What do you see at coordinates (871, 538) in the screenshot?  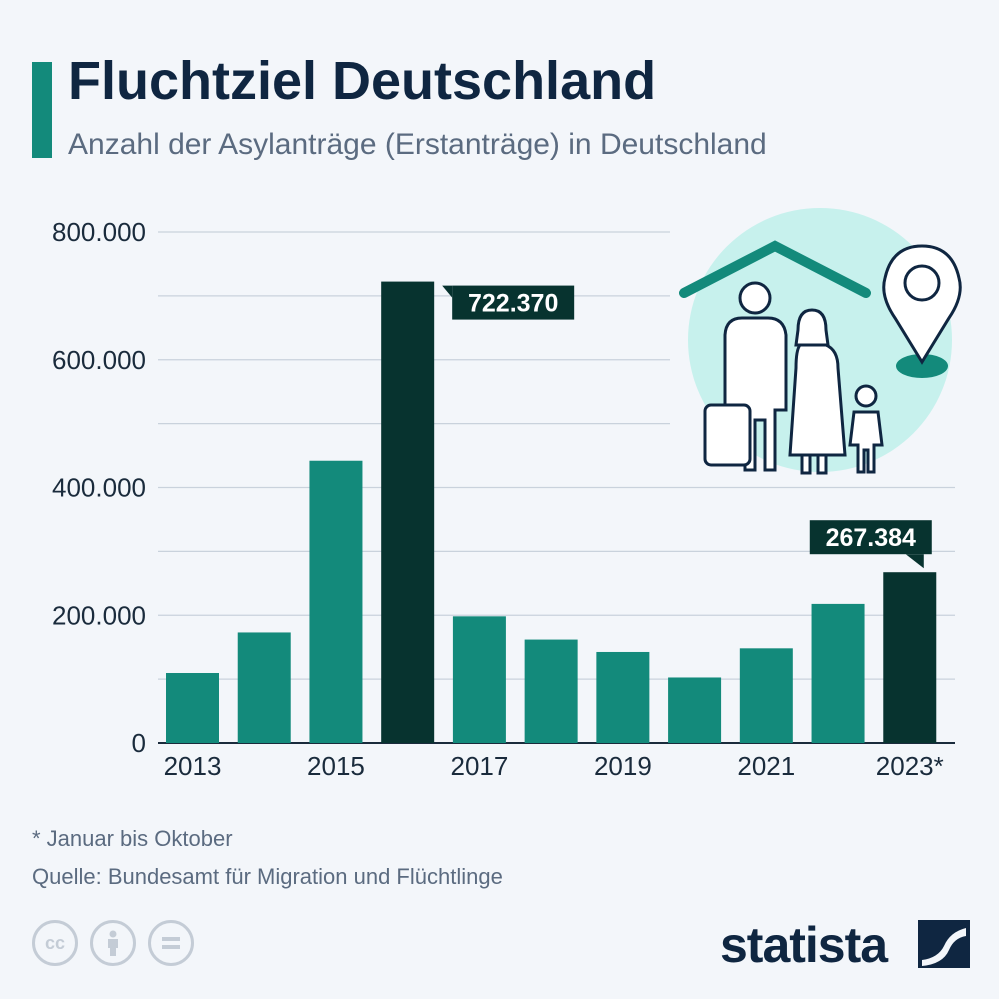 I see `data-label-text: 267.384` at bounding box center [871, 538].